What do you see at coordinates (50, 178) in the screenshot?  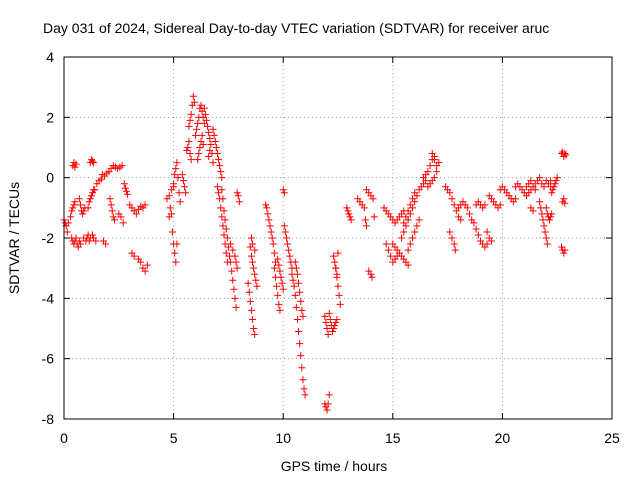 I see `y-tick-label: 0` at bounding box center [50, 178].